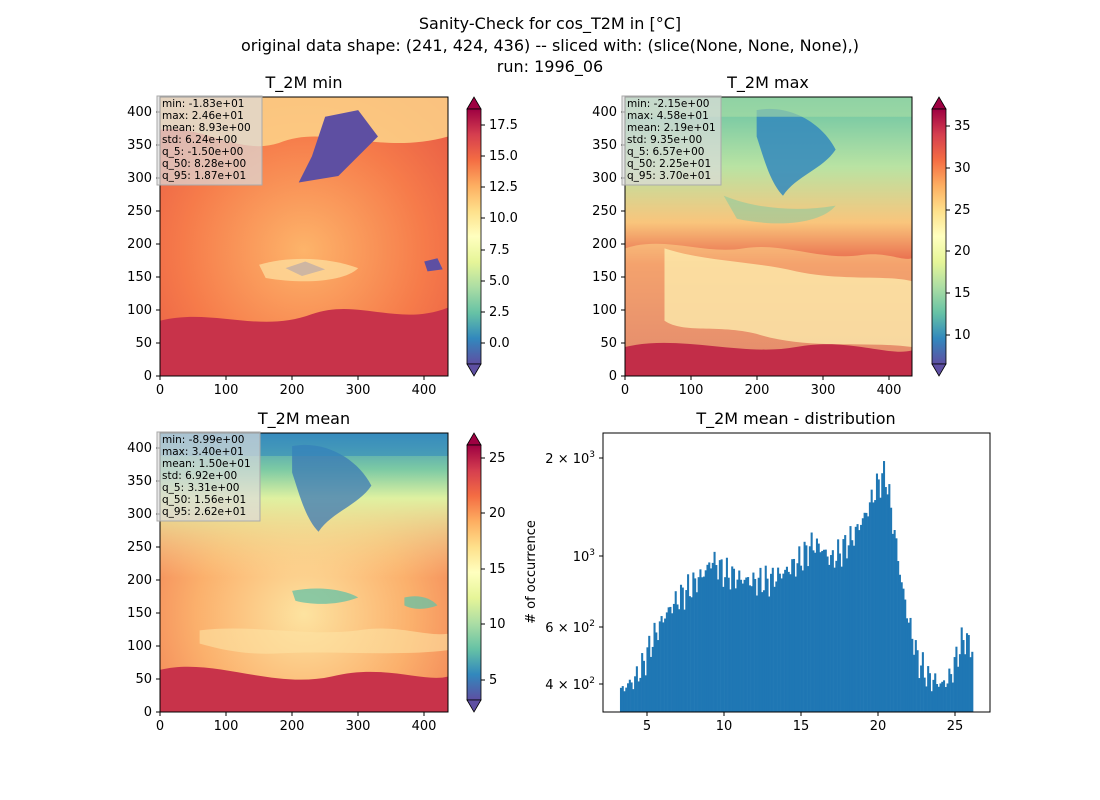  What do you see at coordinates (570, 627) in the screenshot?
I see `y-tick-label: 6 × 10²` at bounding box center [570, 627].